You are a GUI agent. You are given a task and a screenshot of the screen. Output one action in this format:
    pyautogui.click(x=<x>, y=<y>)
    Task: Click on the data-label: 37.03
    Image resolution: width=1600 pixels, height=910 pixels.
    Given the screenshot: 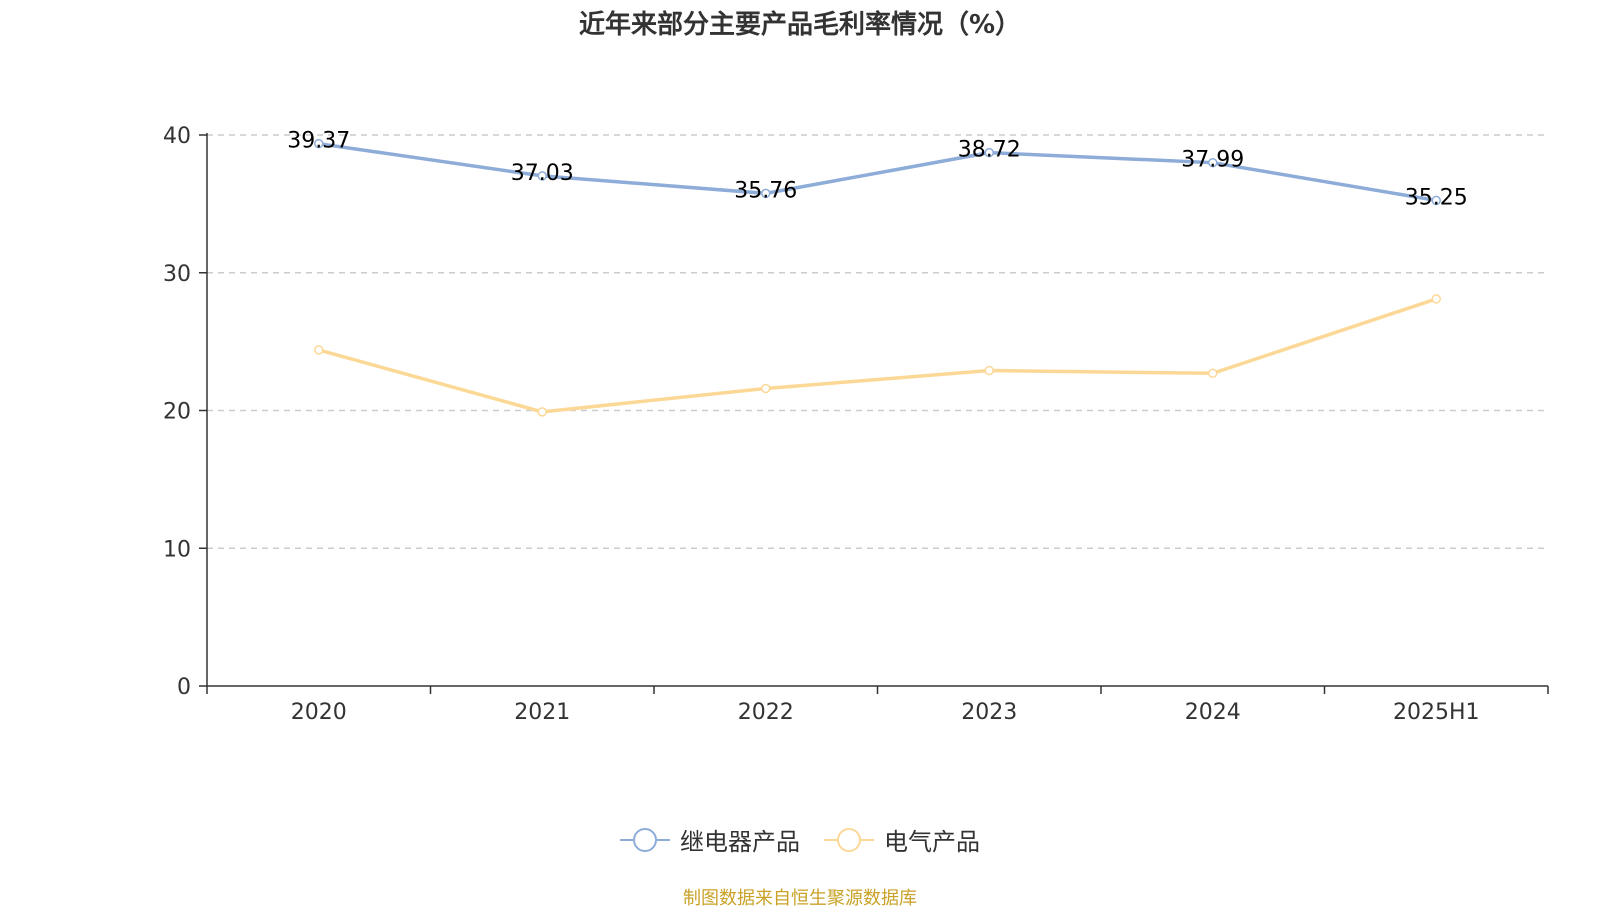 What is the action you would take?
    pyautogui.click(x=542, y=173)
    